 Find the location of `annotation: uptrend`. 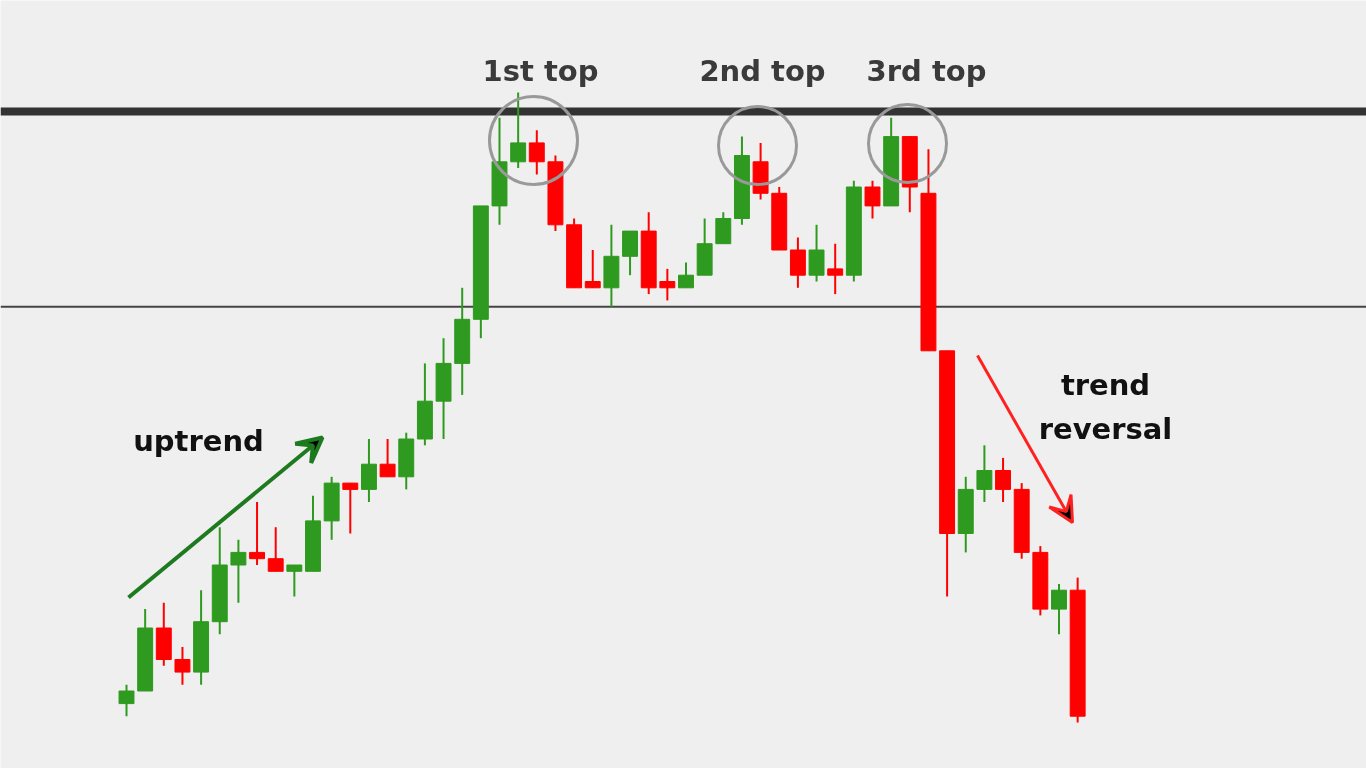

annotation: uptrend is located at coordinates (198, 440).